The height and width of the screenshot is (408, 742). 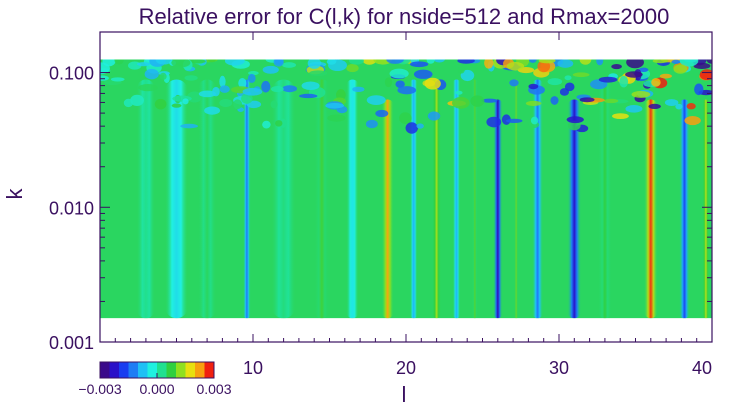 What do you see at coordinates (559, 368) in the screenshot?
I see `x-tick-label: 30` at bounding box center [559, 368].